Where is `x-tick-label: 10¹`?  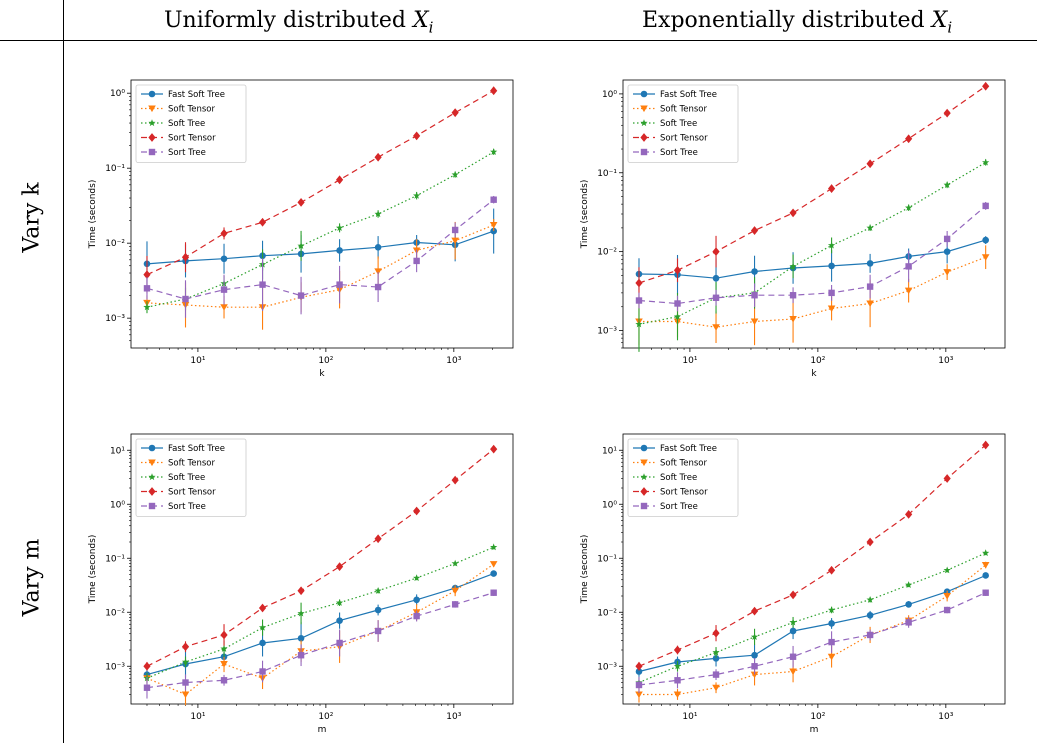
x-tick-label: 10¹ is located at coordinates (197, 361).